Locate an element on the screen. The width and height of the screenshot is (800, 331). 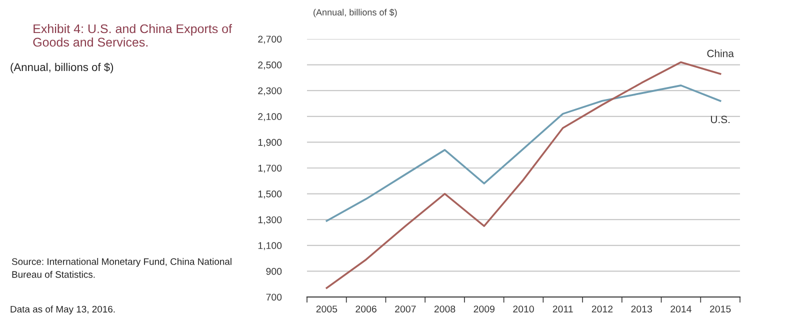
y-tick-label: 2,300 is located at coordinates (270, 91).